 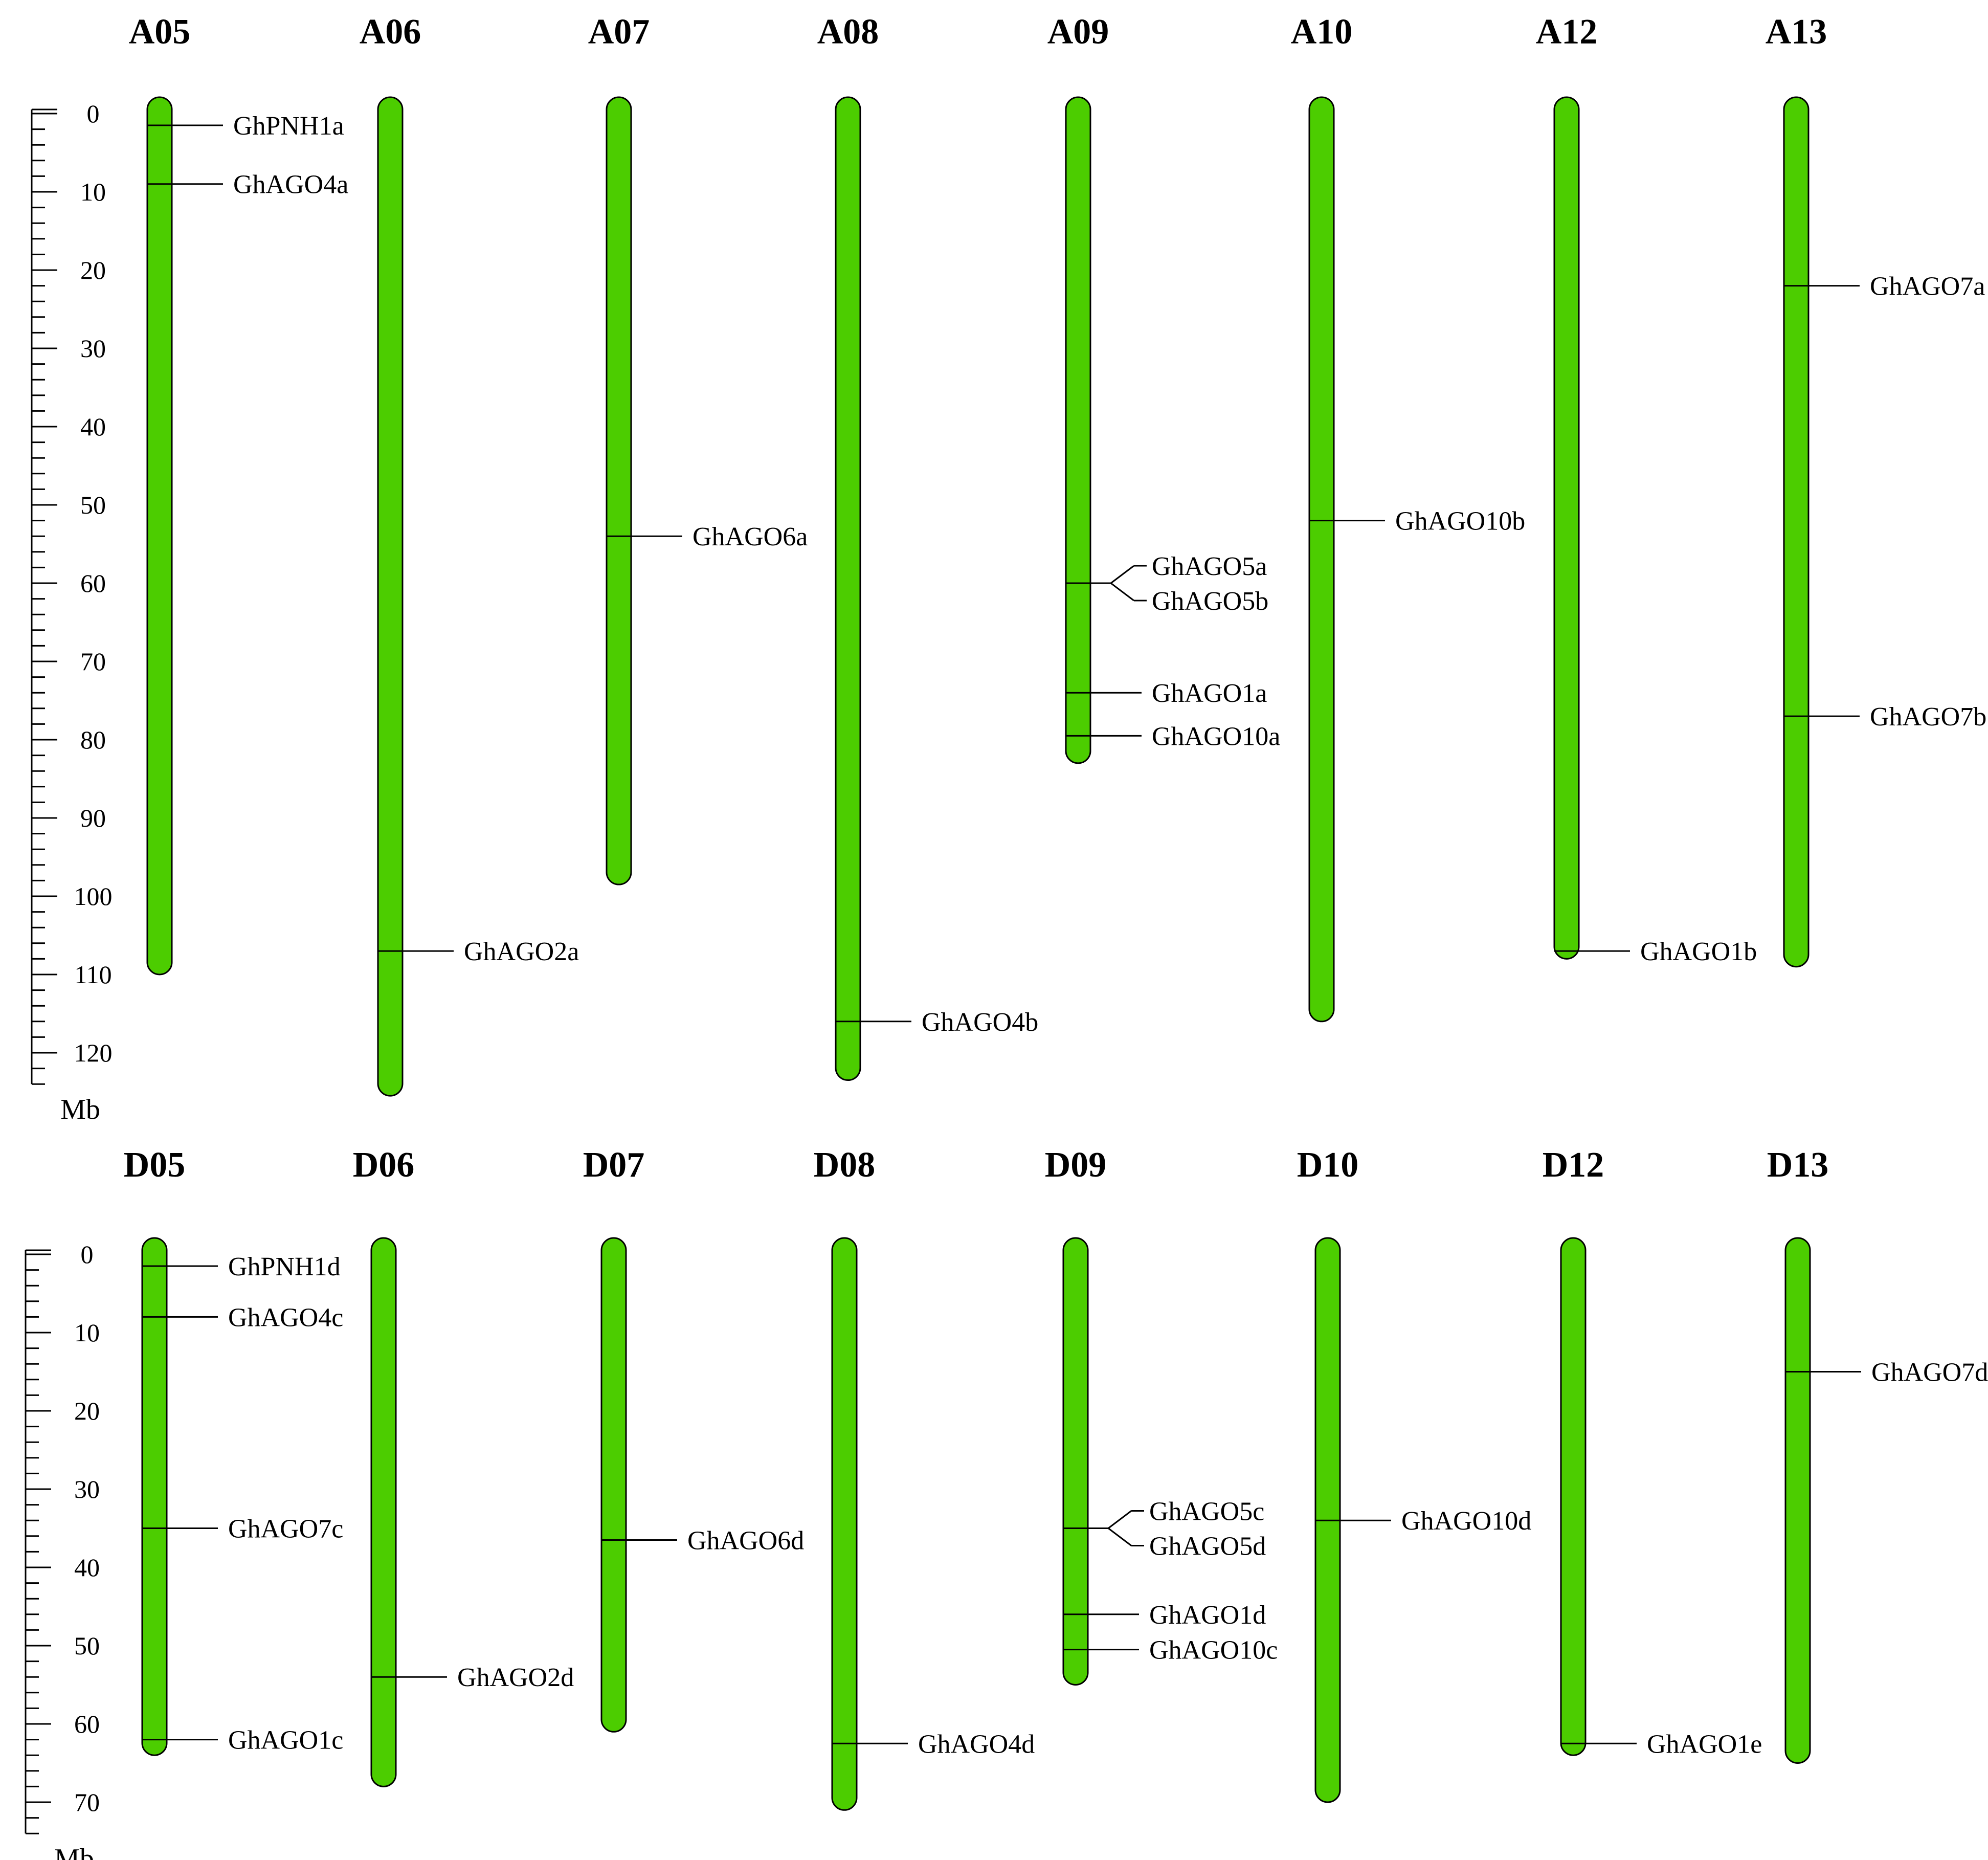 What do you see at coordinates (924, 1478) in the screenshot?
I see `chromosome-d08: D08 GhAGO4d` at bounding box center [924, 1478].